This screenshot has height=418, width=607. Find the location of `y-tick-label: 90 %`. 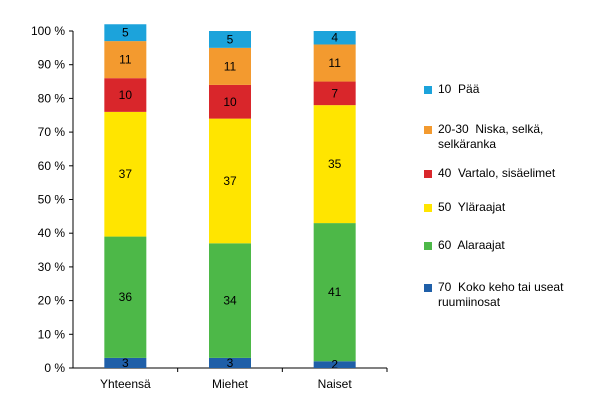

y-tick-label: 90 % is located at coordinates (52, 65).